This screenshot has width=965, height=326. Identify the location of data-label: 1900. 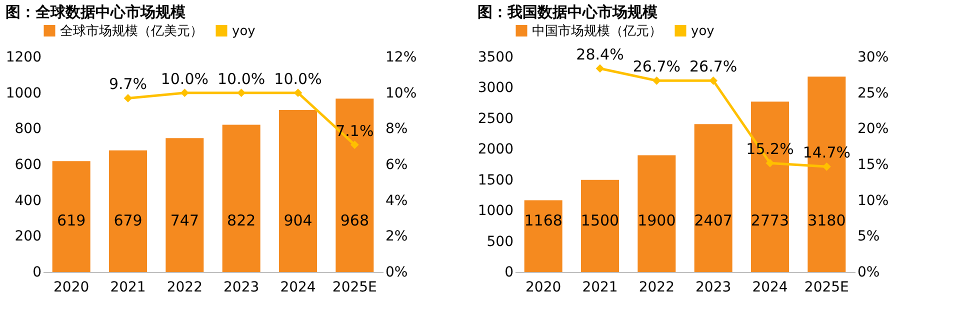
(657, 220).